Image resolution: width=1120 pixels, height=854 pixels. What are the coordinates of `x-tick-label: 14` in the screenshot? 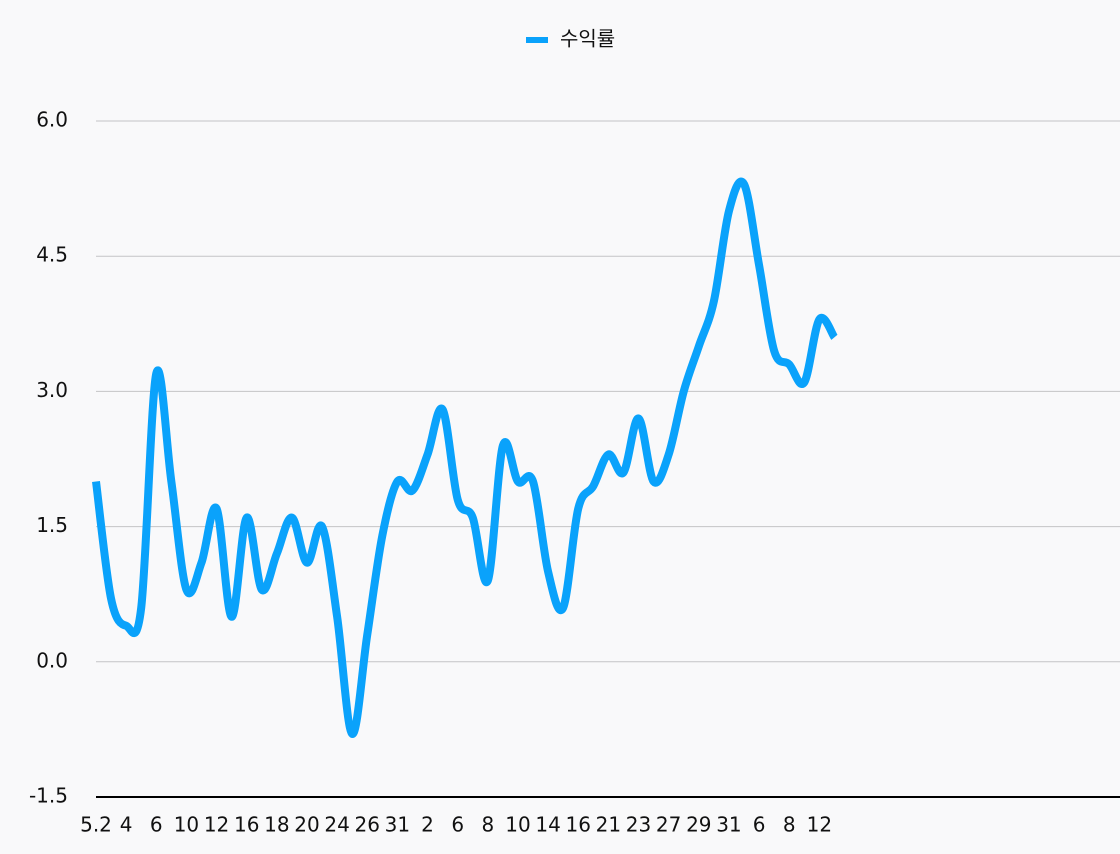 It's located at (547, 825).